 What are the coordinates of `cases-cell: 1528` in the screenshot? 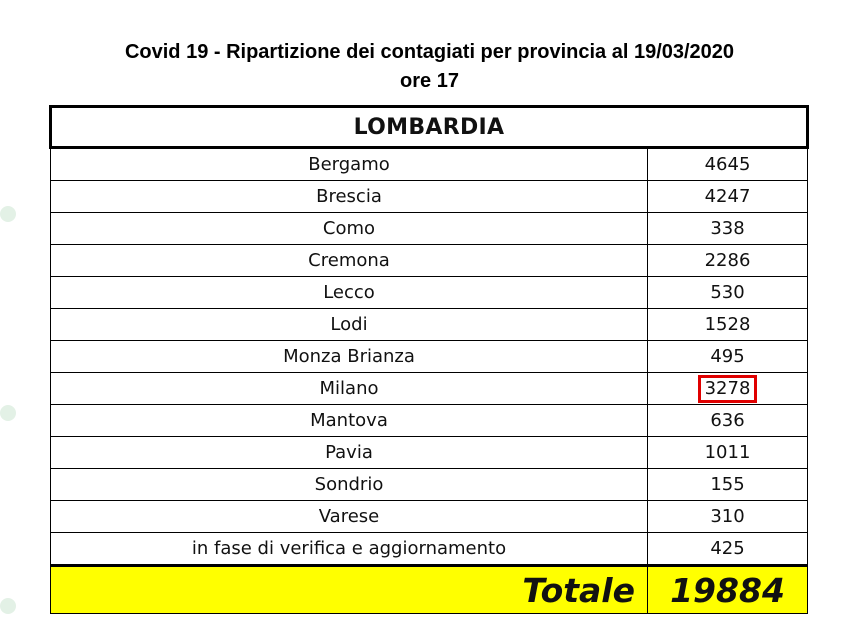 It's located at (727, 324).